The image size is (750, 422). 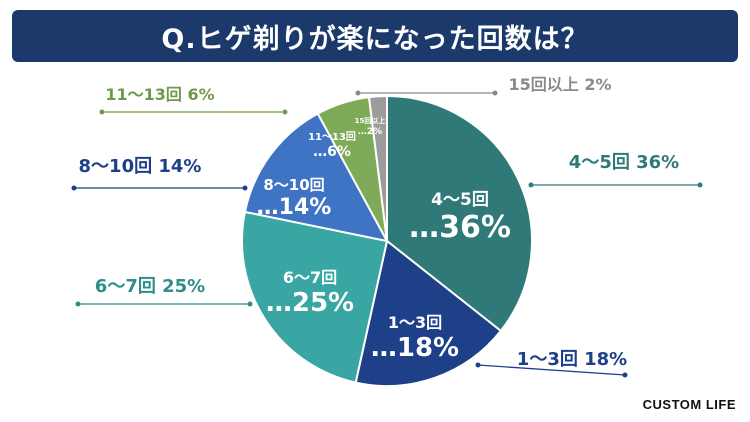 I want to click on inner-label-category: 15回以上, so click(x=370, y=120).